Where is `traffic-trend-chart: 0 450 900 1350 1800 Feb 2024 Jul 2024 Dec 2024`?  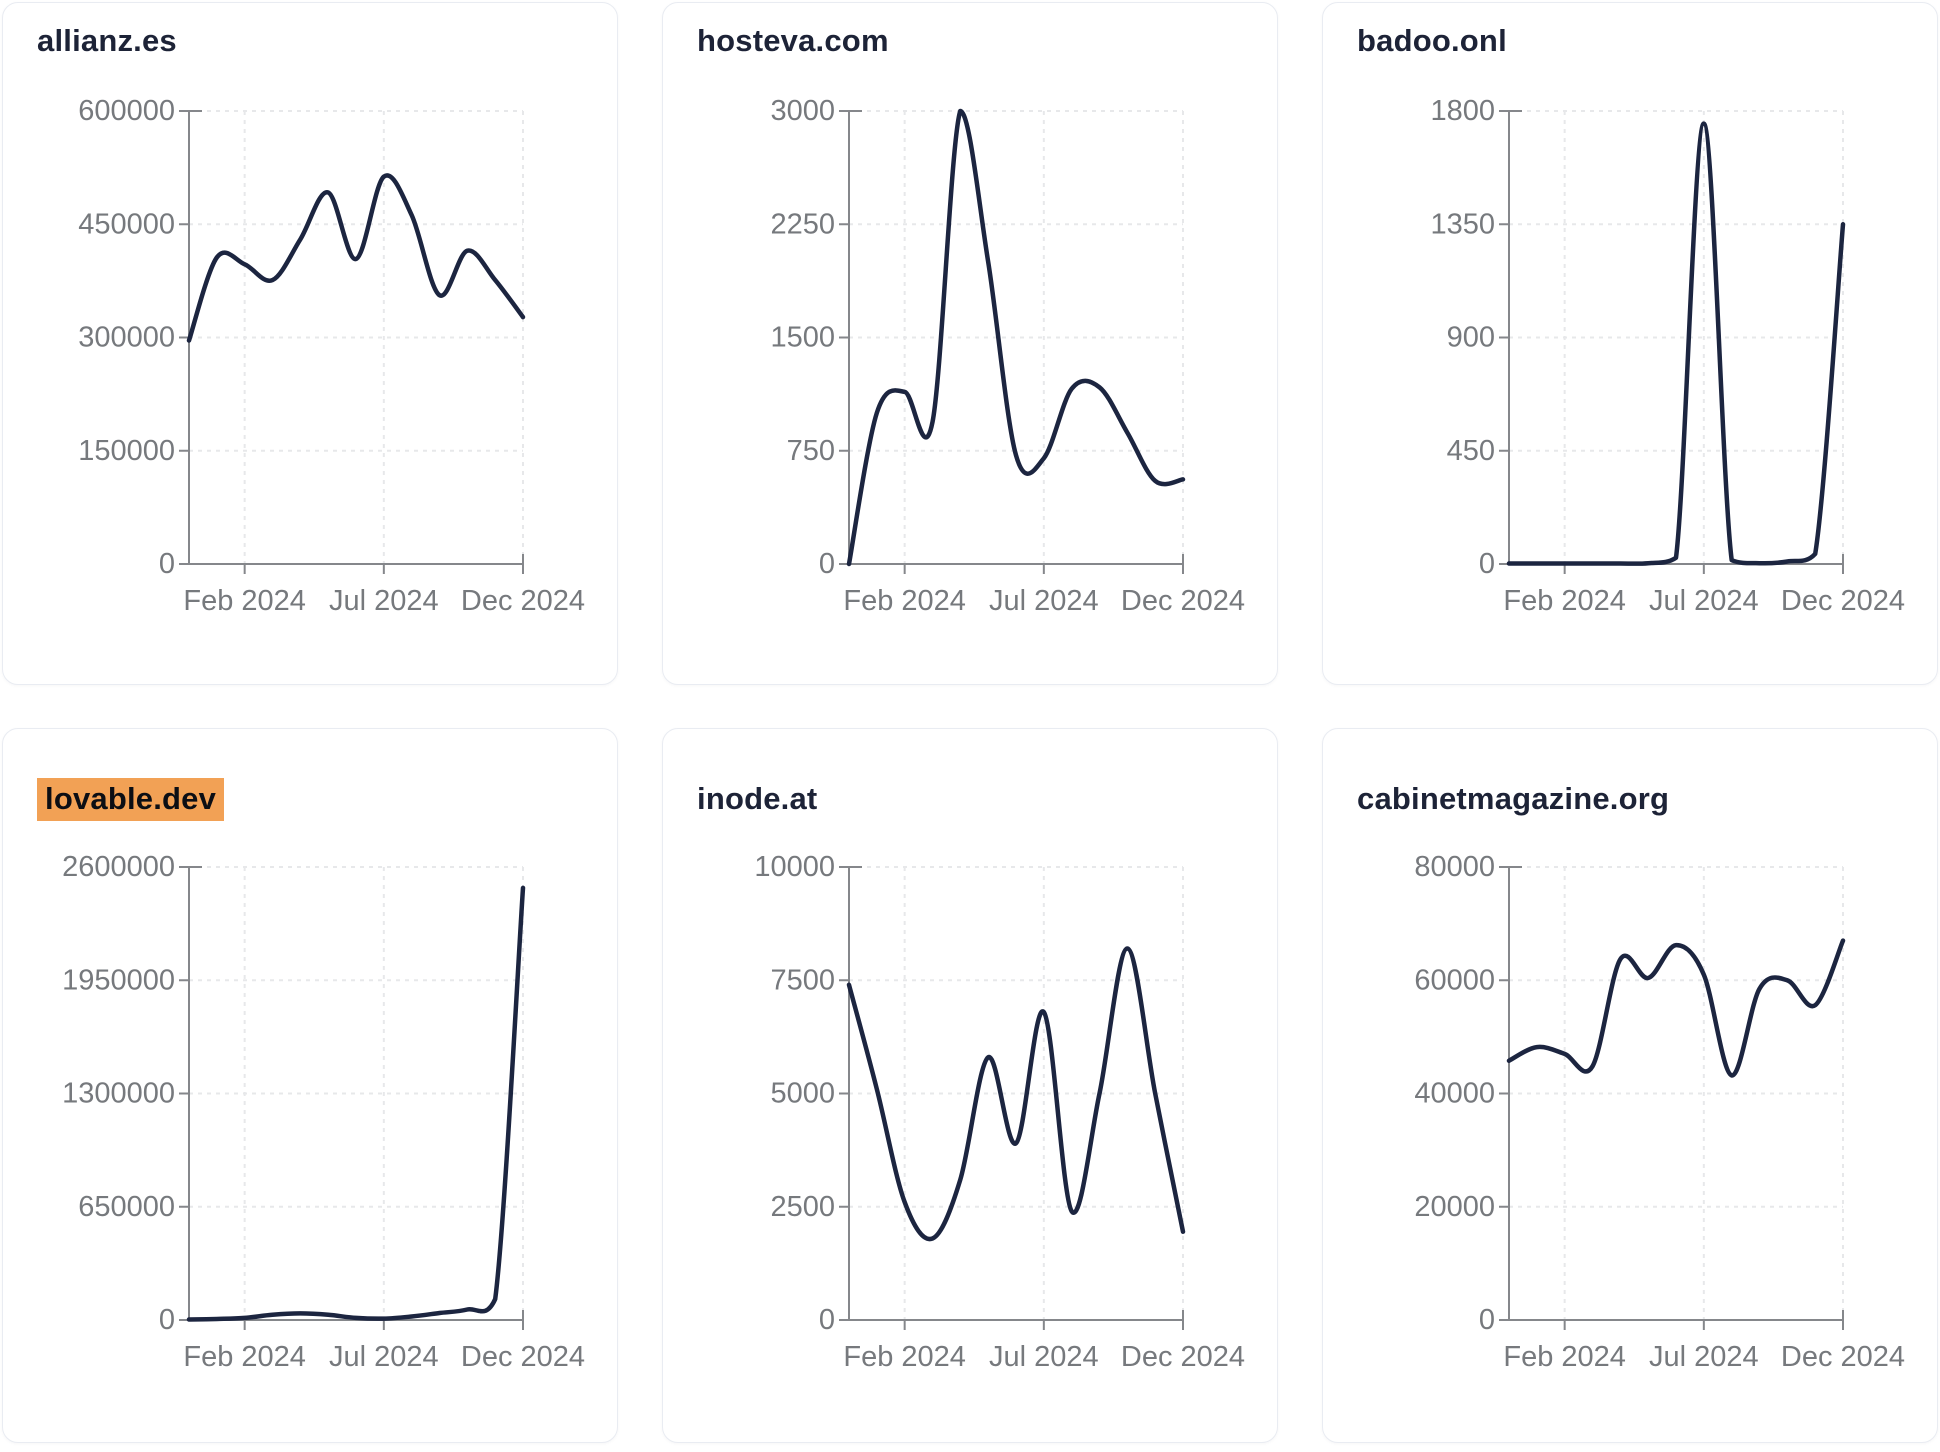
traffic-trend-chart: 0 450 900 1350 1800 Feb 2024 Jul 2024 Dec 2024 is located at coordinates (1667, 356).